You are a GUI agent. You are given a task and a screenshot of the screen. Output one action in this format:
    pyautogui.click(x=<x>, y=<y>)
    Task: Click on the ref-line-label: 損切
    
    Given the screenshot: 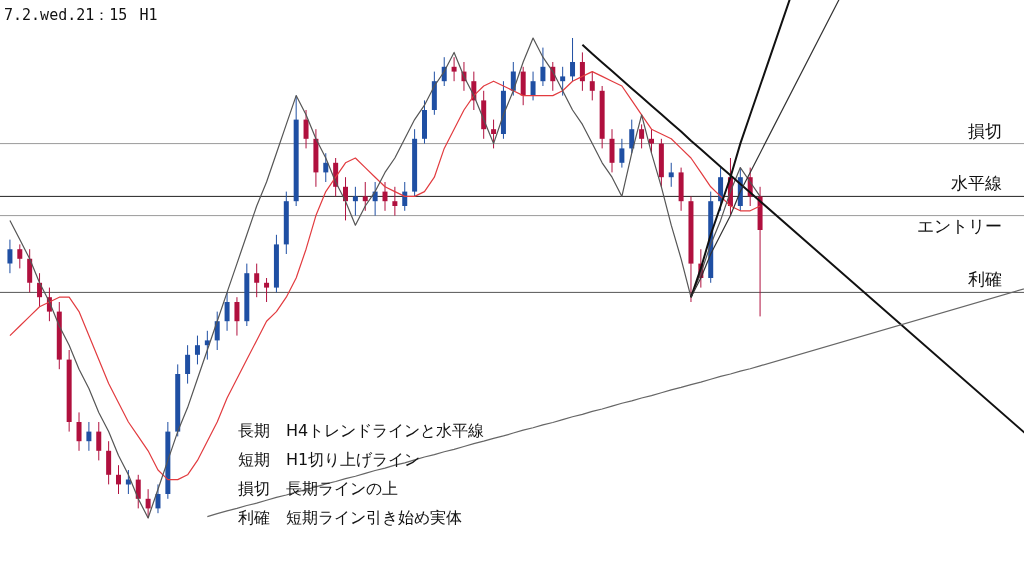 What is the action you would take?
    pyautogui.click(x=985, y=130)
    